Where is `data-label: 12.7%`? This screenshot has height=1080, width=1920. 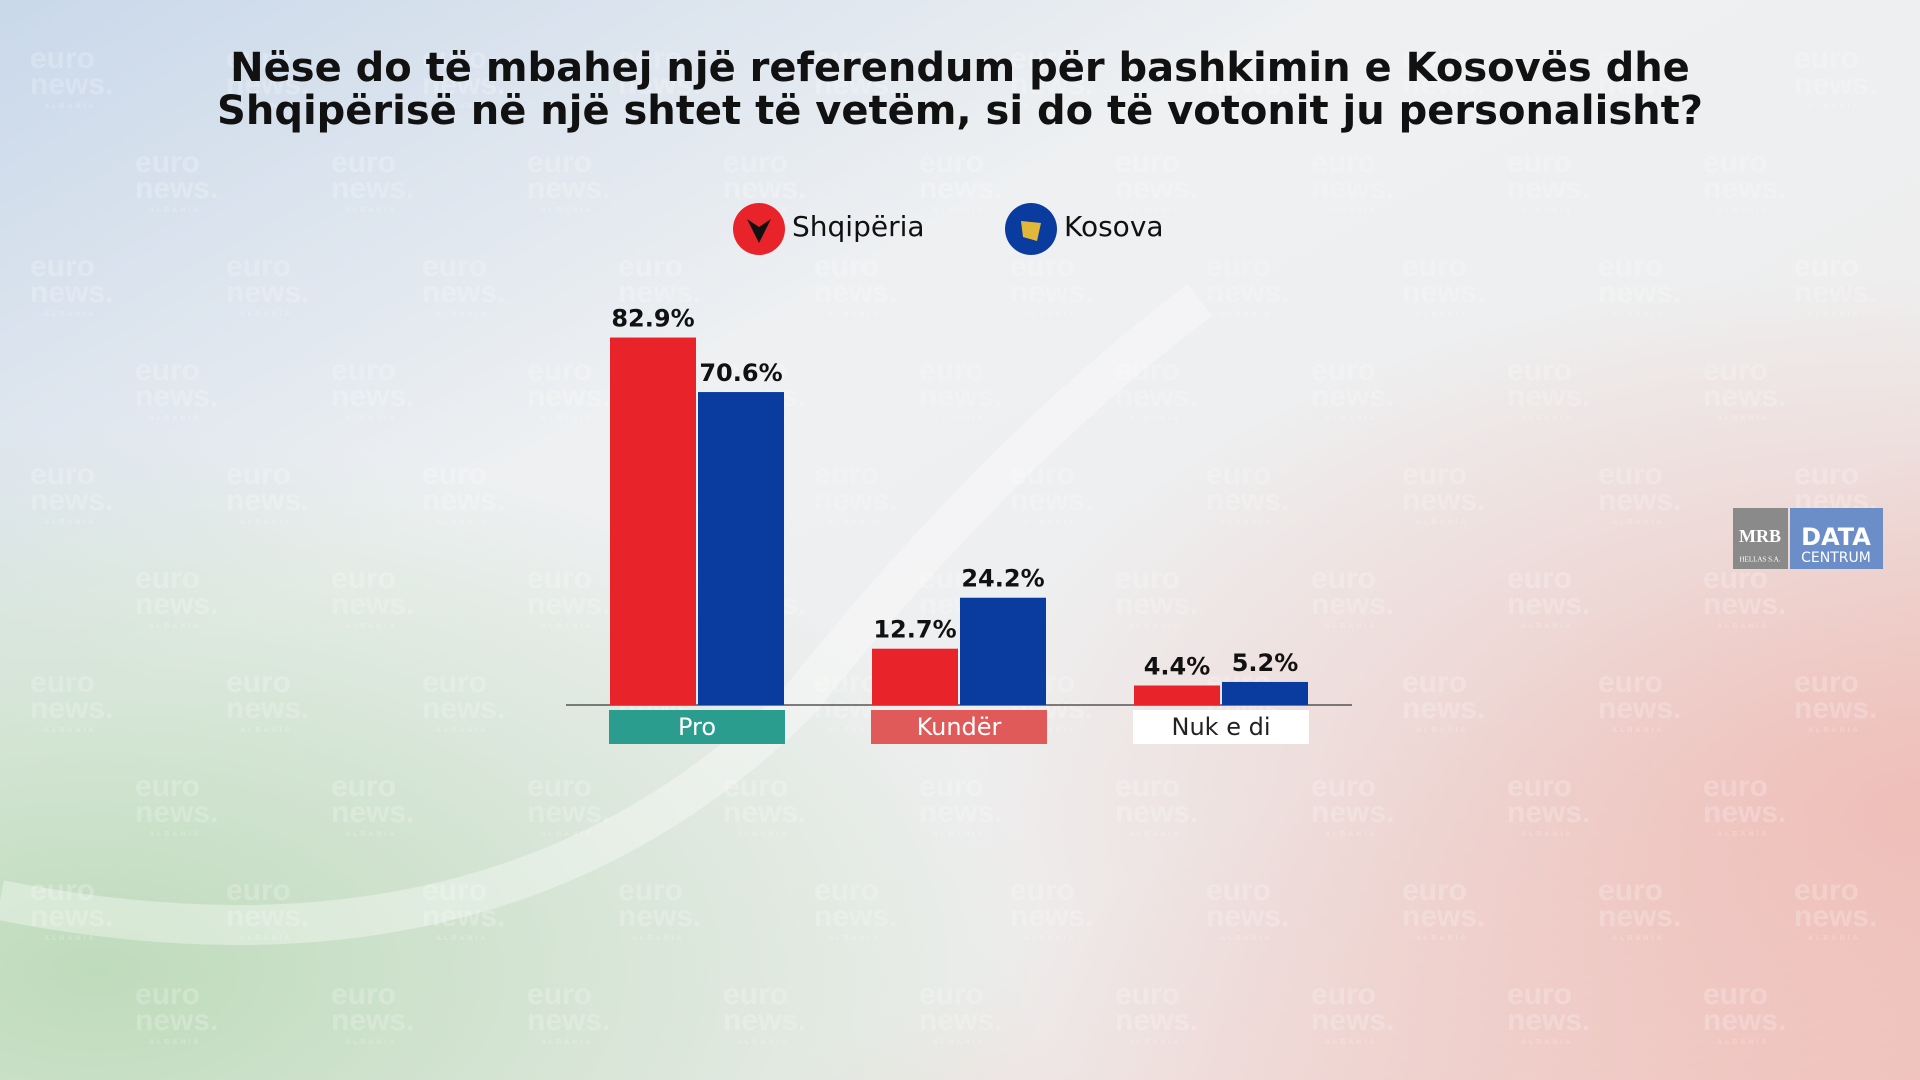
data-label: 12.7% is located at coordinates (914, 630).